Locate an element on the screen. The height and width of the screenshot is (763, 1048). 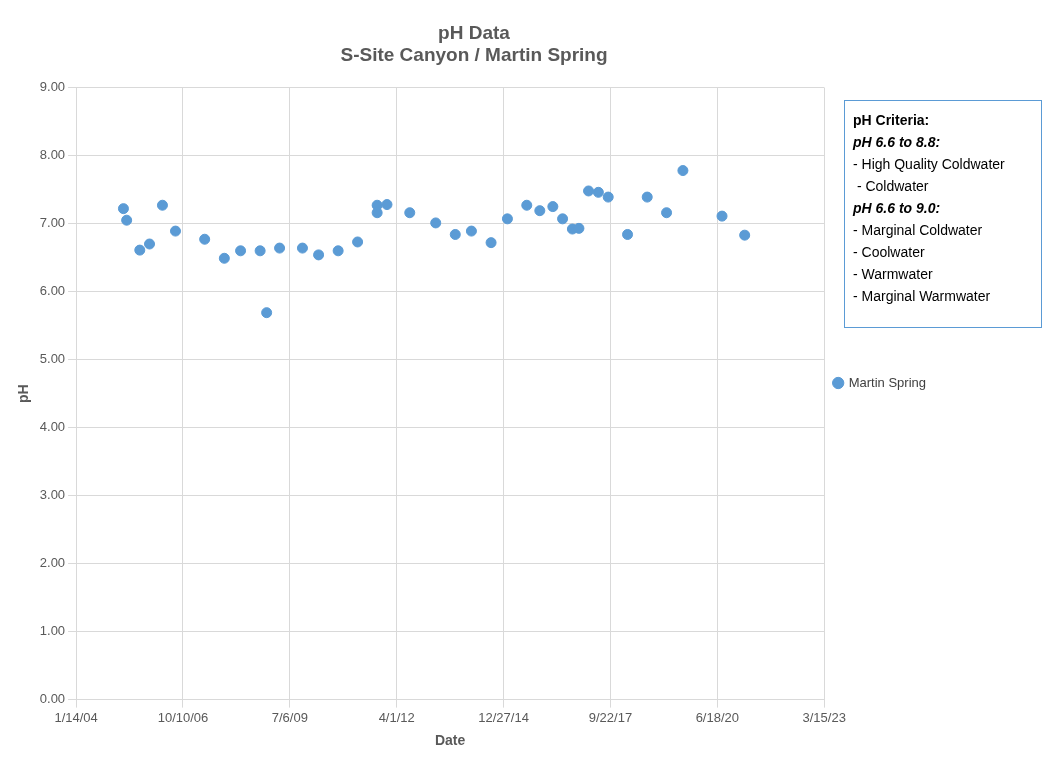
y-tick-label: 3.00 is located at coordinates (52, 495).